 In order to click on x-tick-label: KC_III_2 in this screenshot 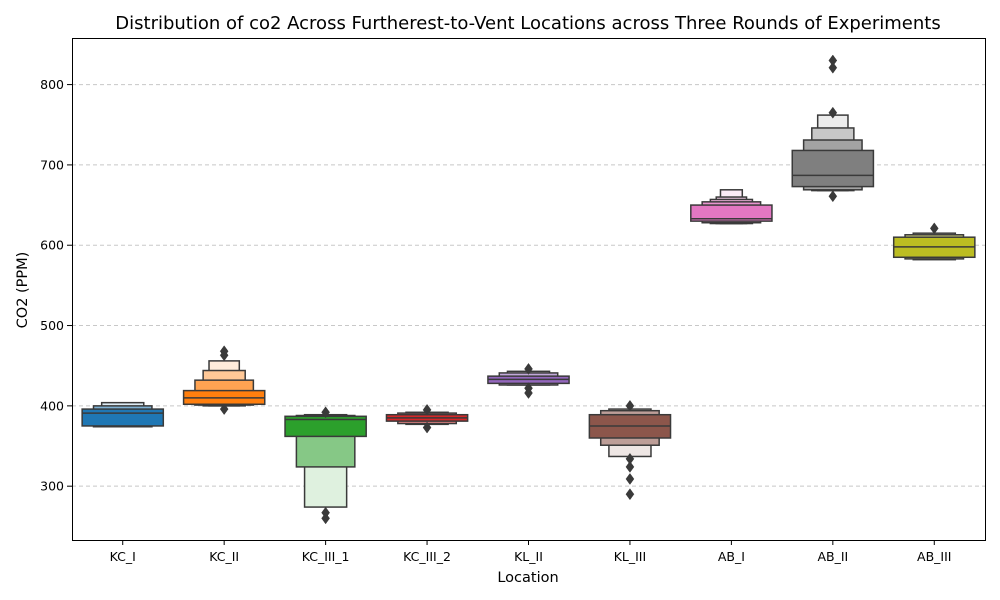, I will do `click(427, 556)`.